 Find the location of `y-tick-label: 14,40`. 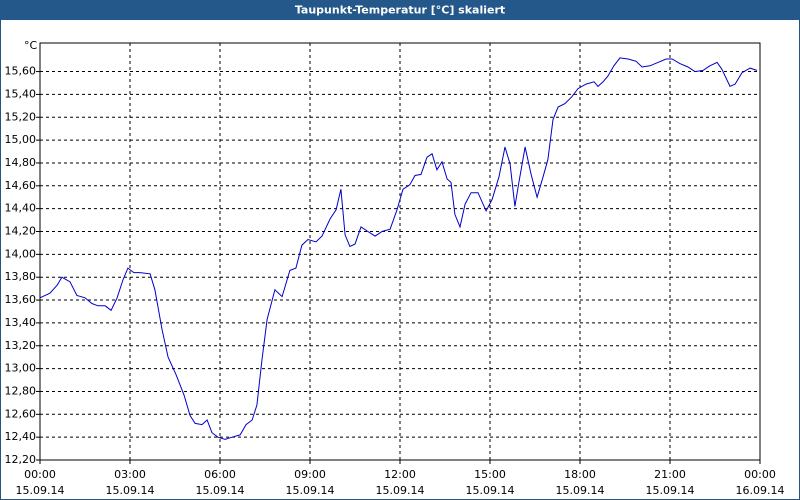

y-tick-label: 14,40 is located at coordinates (21, 208).